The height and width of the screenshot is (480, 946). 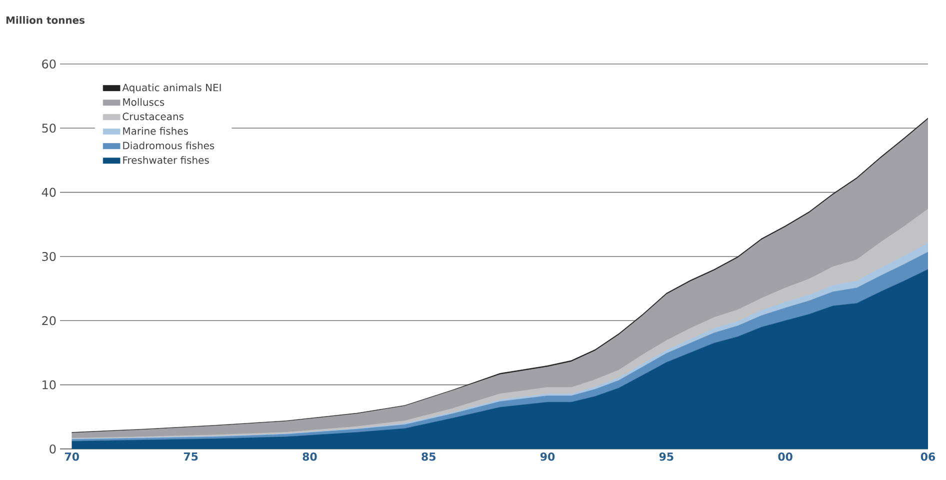 I want to click on y-tick-label: 50, so click(x=49, y=128).